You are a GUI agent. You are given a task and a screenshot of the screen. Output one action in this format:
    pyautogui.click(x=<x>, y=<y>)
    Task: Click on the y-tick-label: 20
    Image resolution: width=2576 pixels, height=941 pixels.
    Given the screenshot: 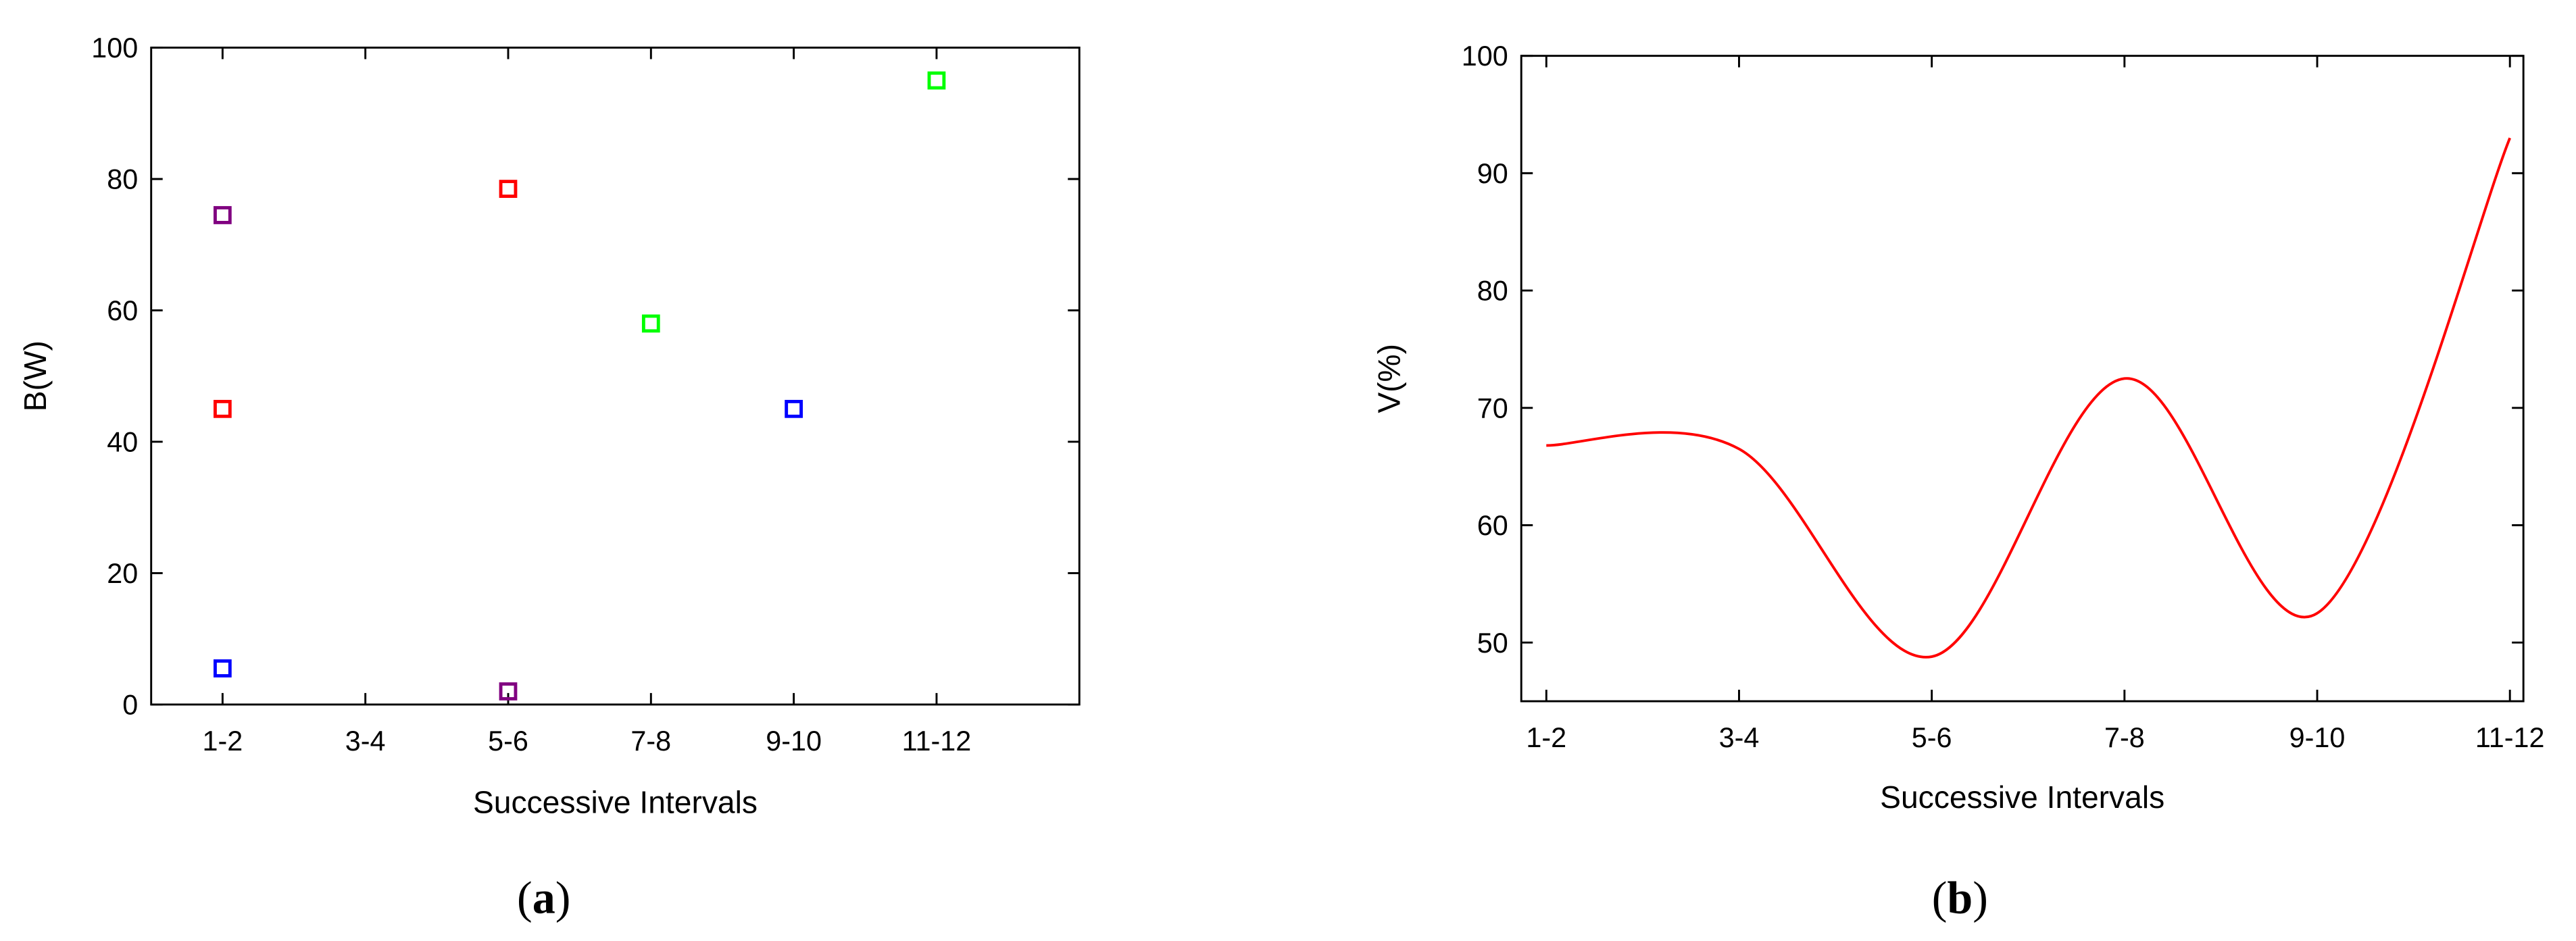 What is the action you would take?
    pyautogui.click(x=123, y=573)
    